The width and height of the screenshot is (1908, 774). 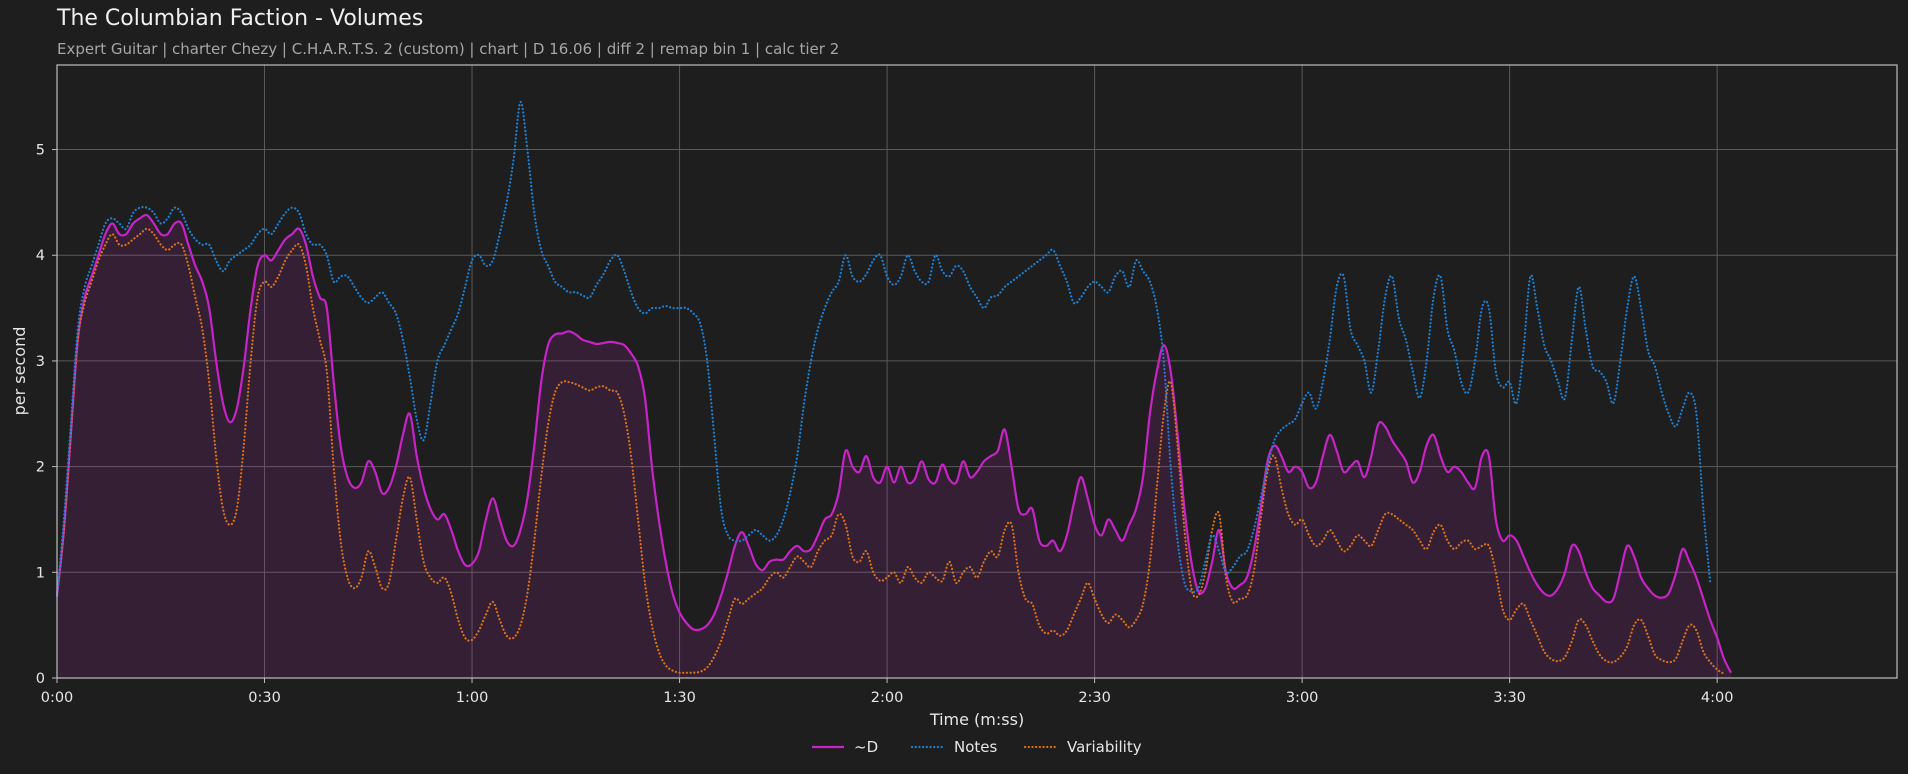 What do you see at coordinates (866, 747) in the screenshot?
I see `legend-label-d: ~D` at bounding box center [866, 747].